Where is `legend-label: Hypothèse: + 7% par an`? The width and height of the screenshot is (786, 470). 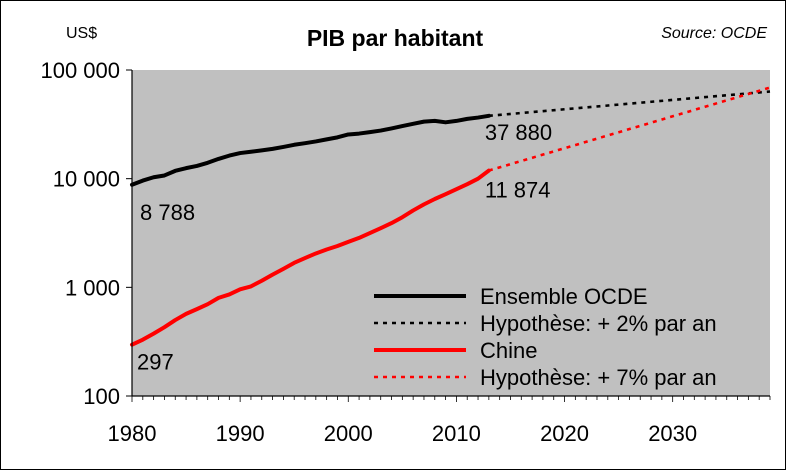
legend-label: Hypothèse: + 7% par an is located at coordinates (598, 377).